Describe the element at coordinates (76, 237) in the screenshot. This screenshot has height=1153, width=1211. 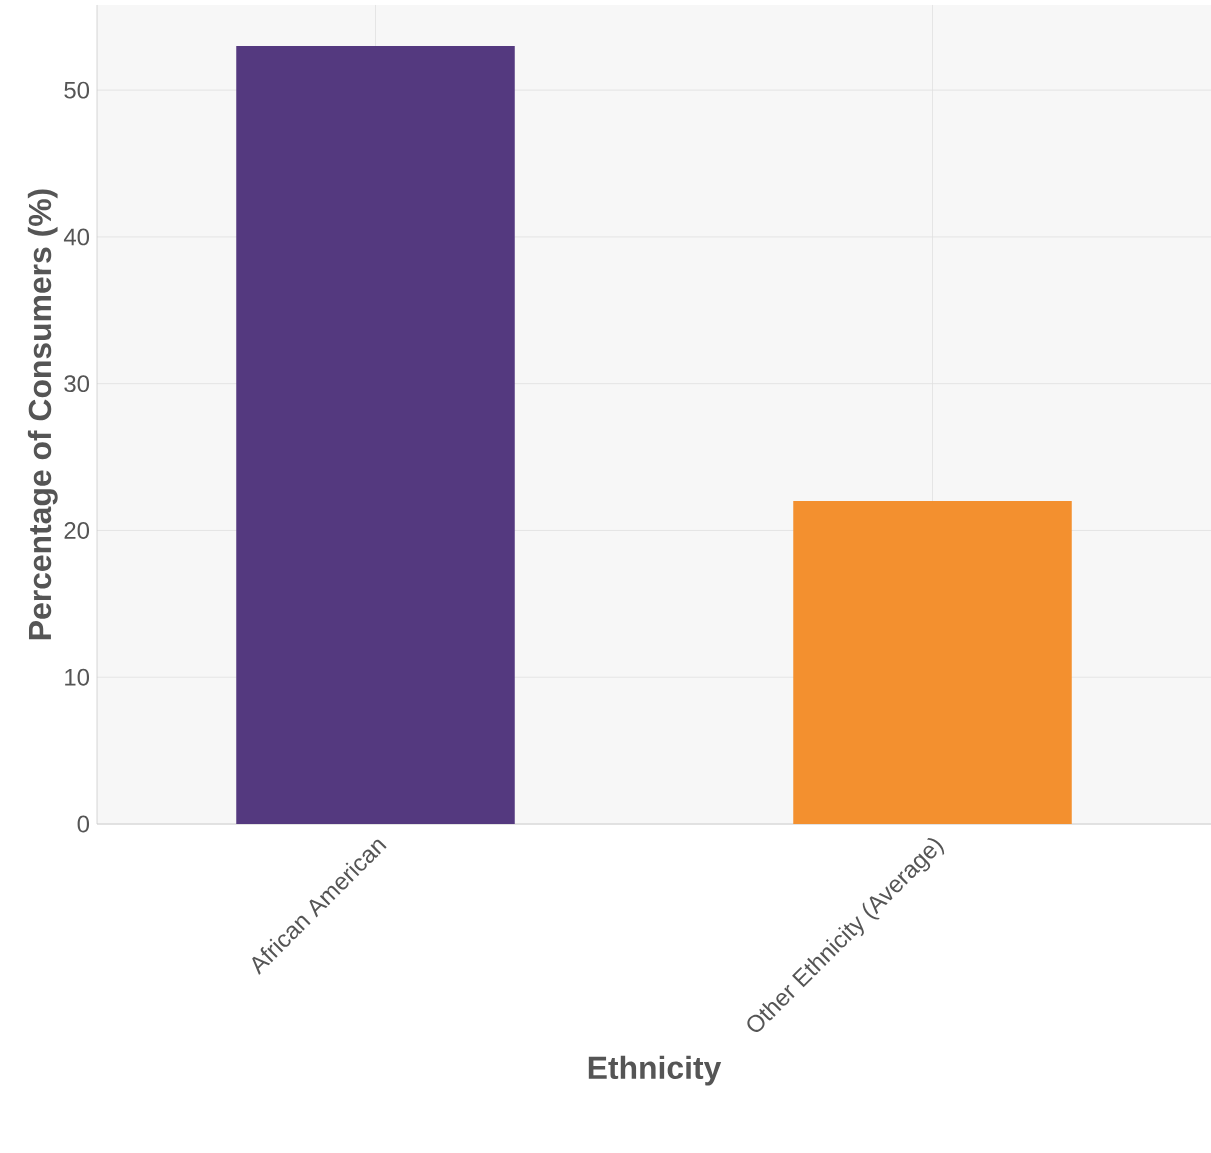
I see `y-tick-label: 40` at that location.